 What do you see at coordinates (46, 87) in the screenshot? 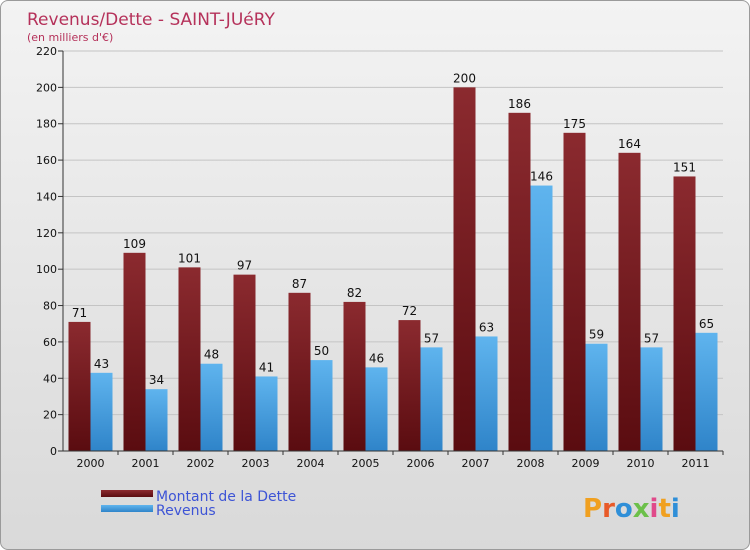
I see `y-tick-label: 200` at bounding box center [46, 87].